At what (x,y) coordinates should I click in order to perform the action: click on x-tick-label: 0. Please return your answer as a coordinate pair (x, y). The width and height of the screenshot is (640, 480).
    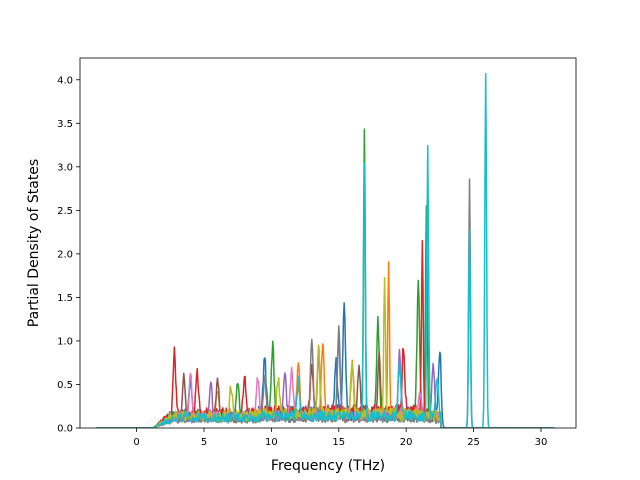
    Looking at the image, I should click on (136, 442).